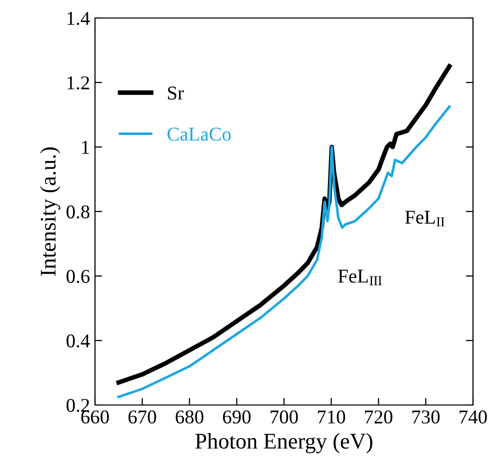 This screenshot has width=494, height=463. I want to click on x-tick-label: 720, so click(378, 417).